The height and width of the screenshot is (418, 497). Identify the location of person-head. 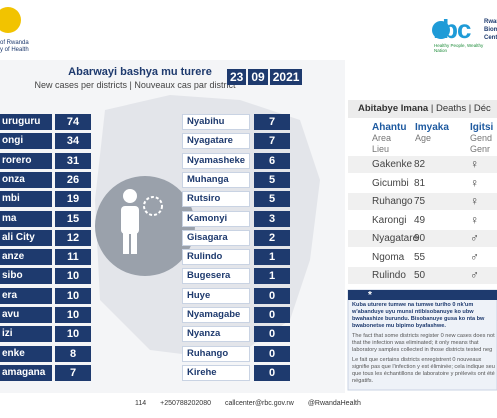
(130, 196).